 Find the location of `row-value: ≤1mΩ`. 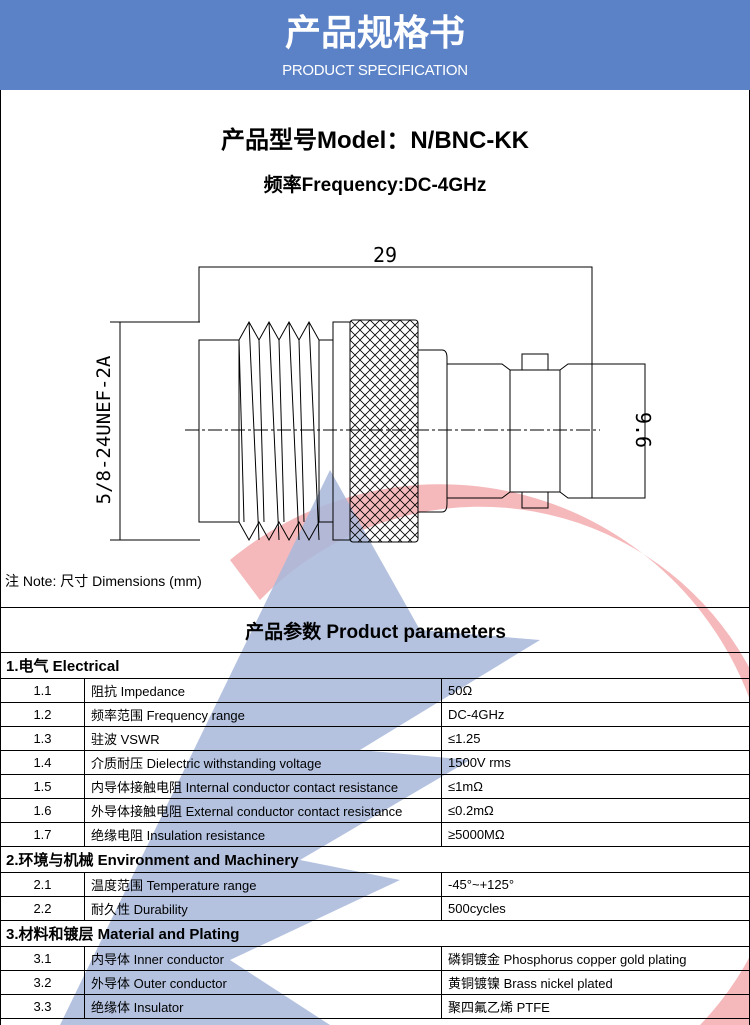

row-value: ≤1mΩ is located at coordinates (595, 786).